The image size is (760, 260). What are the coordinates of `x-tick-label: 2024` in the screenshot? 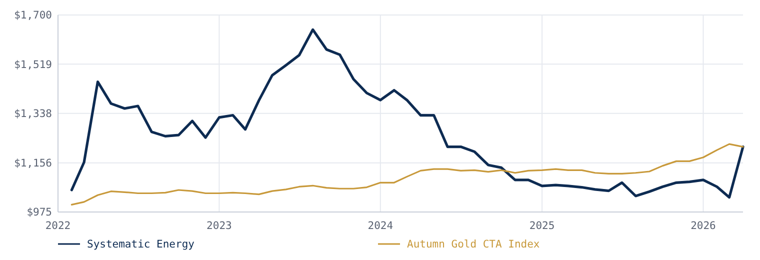 It's located at (381, 226).